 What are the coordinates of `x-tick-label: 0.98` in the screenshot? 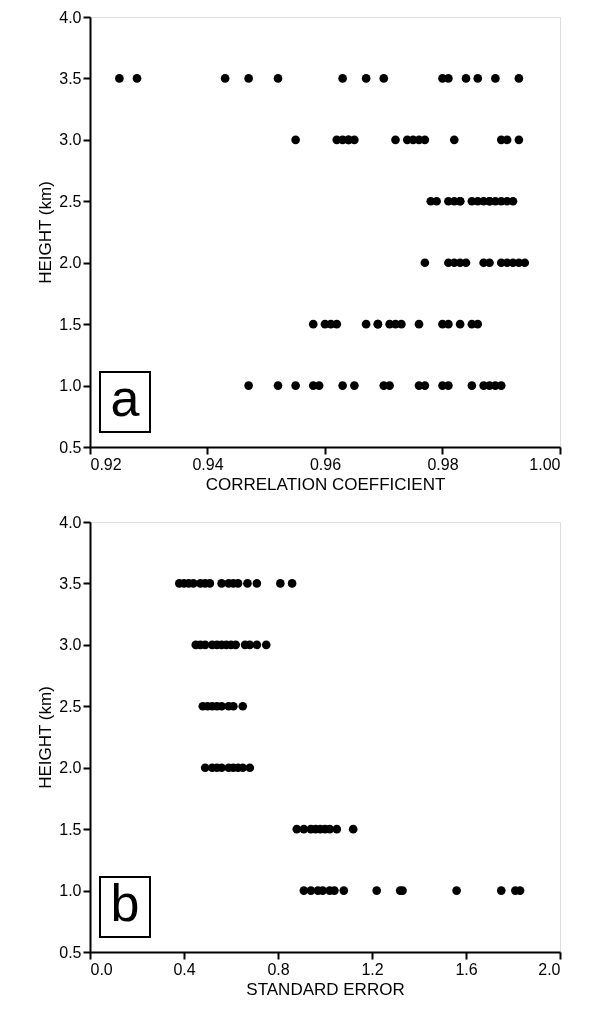 It's located at (443, 464).